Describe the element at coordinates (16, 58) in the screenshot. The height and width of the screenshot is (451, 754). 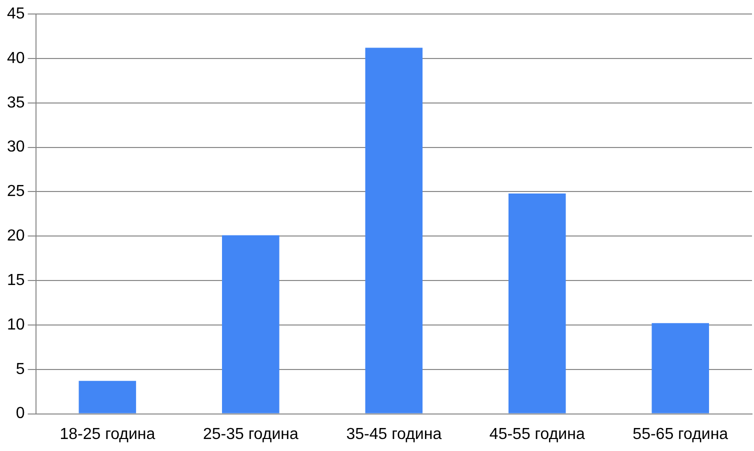
I see `y-tick-label: 40` at that location.